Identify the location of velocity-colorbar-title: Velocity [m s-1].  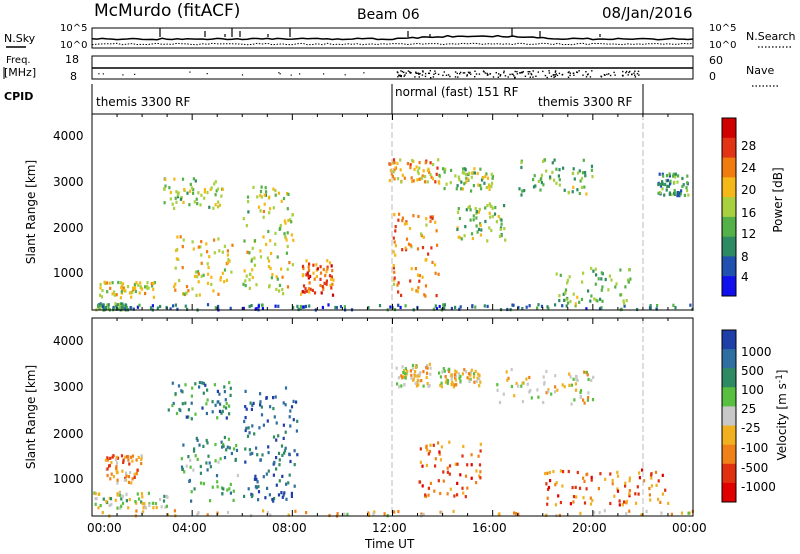
(782, 415).